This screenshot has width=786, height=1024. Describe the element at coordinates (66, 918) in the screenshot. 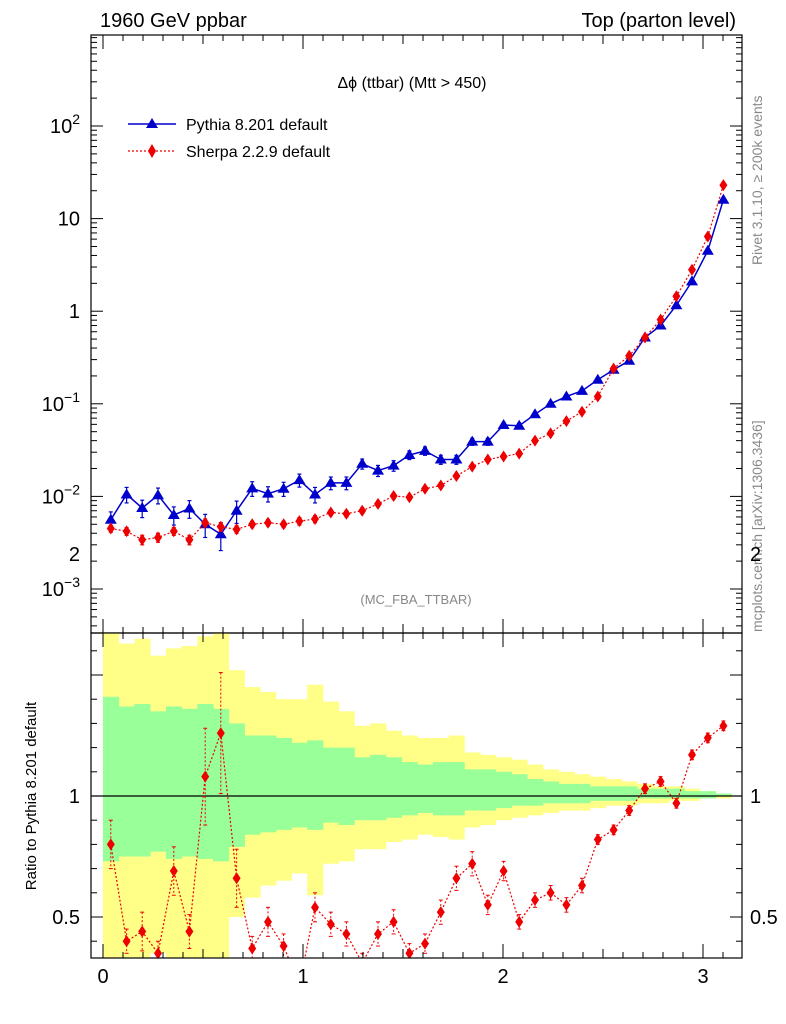

I see `ratio-ytick-label: 0.5` at that location.